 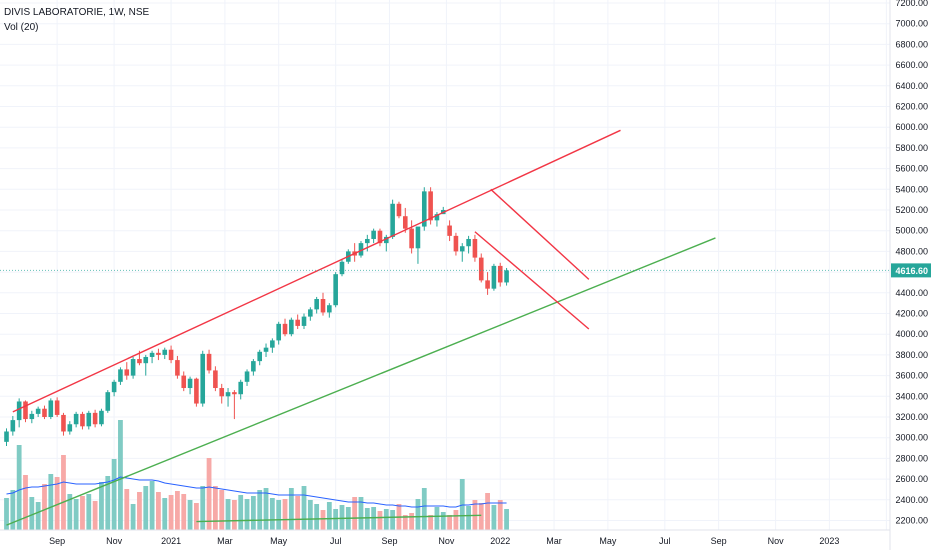 What do you see at coordinates (77, 12) in the screenshot?
I see `symbol-title: DIVIS LABORATORIE, 1W, NSE` at bounding box center [77, 12].